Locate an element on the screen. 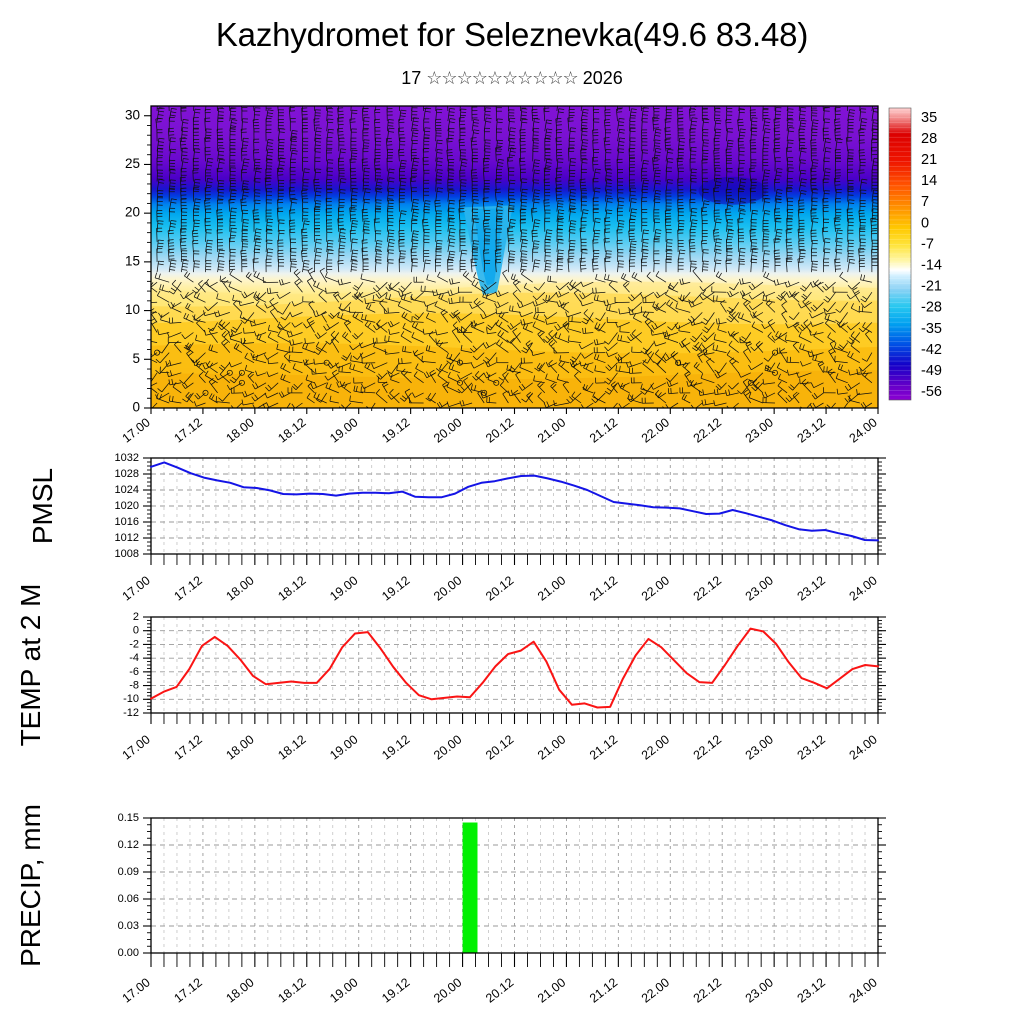  colorbar-tick-label: -7 is located at coordinates (927, 244).